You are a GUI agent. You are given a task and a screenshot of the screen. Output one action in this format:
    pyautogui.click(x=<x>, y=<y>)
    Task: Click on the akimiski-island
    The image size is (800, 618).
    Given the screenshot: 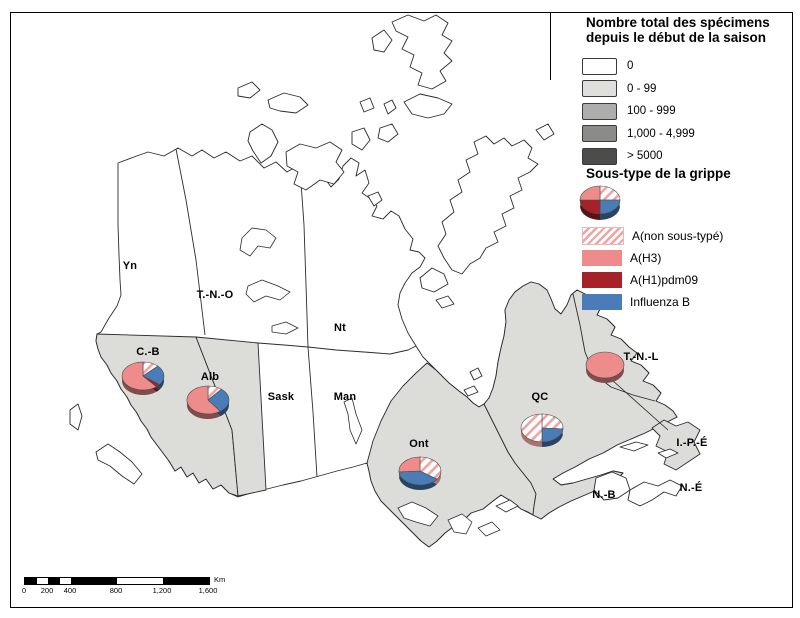 What is the action you would take?
    pyautogui.click(x=471, y=391)
    